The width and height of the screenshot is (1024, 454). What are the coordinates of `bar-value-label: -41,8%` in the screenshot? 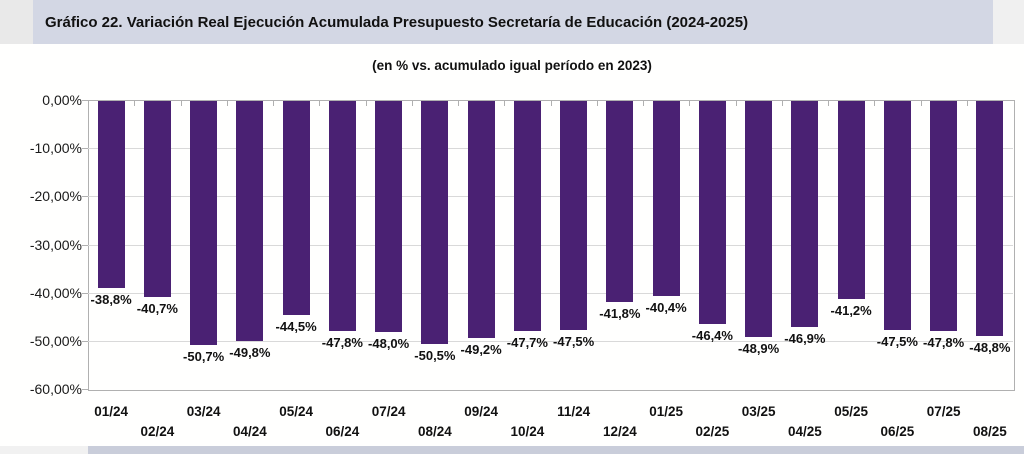 It's located at (620, 314).